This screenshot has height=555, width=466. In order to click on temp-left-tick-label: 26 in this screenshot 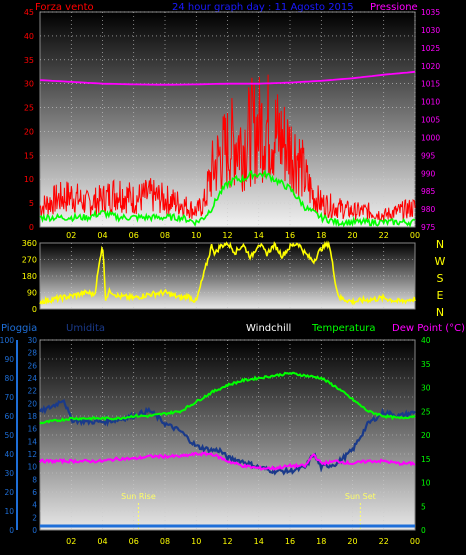, I will do `click(32, 365)`.